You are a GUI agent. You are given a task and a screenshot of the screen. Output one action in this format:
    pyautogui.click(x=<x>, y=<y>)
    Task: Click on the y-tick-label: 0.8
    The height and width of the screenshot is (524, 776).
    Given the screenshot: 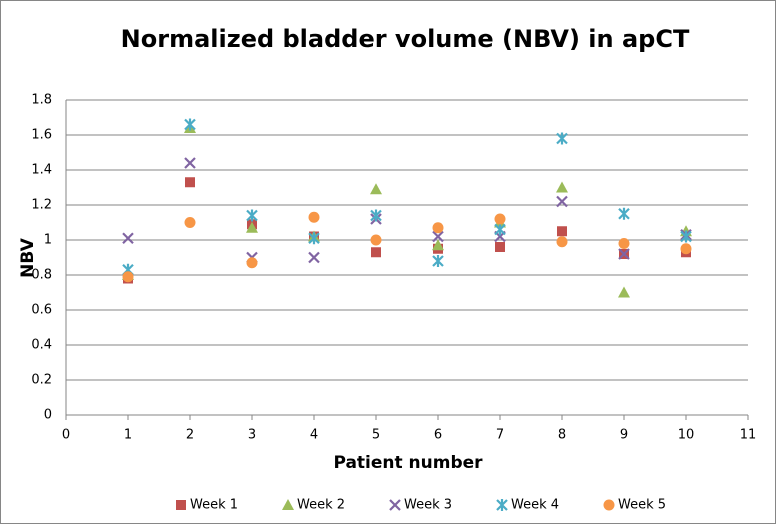 What is the action you would take?
    pyautogui.click(x=41, y=275)
    